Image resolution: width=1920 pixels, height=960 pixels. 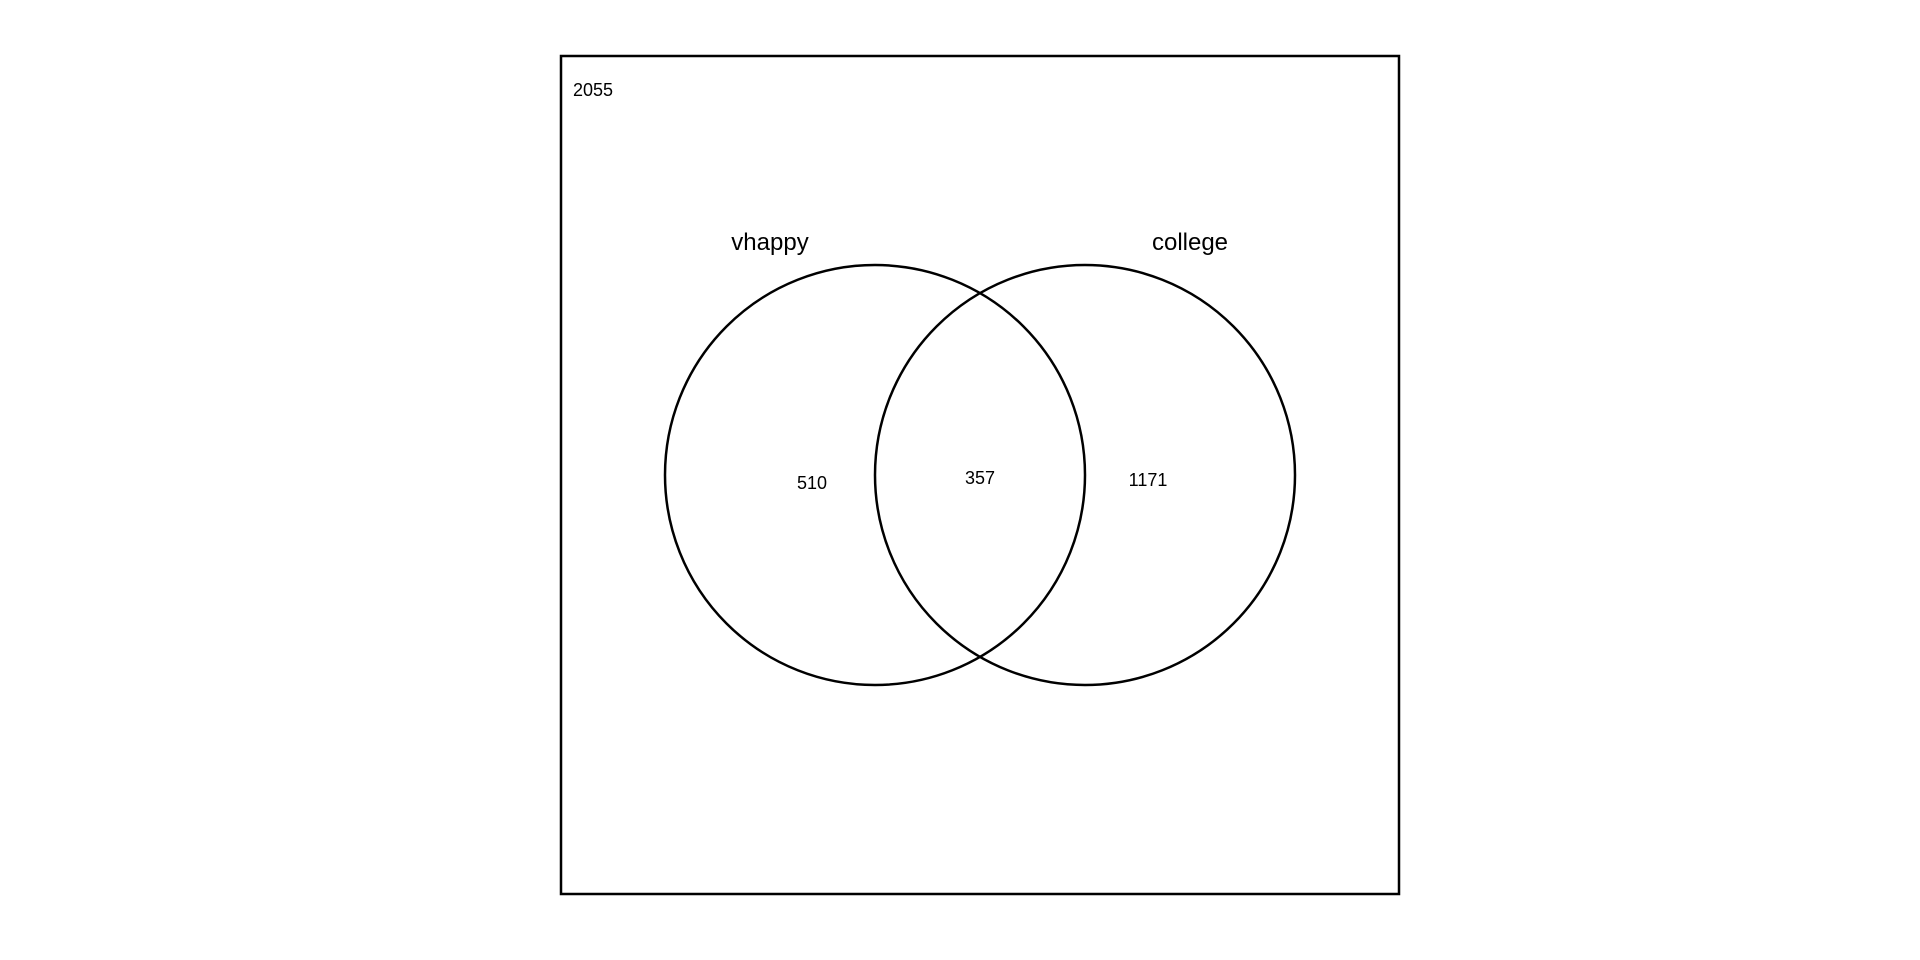 I want to click on vhappy-only-count: 510, so click(x=812, y=483).